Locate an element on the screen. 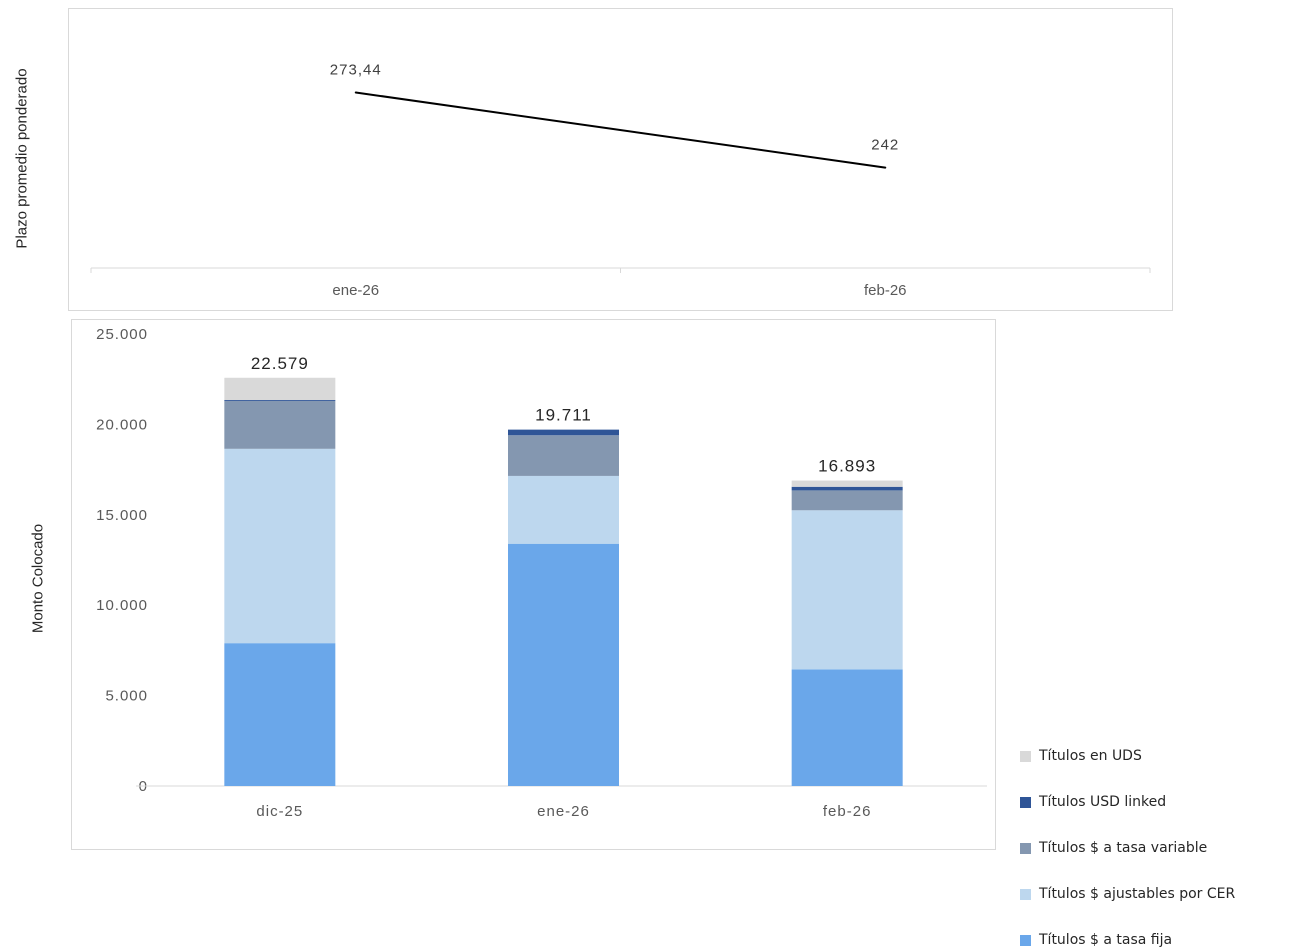  legend-item: Títulos $ ajustables por CER is located at coordinates (1127, 894).